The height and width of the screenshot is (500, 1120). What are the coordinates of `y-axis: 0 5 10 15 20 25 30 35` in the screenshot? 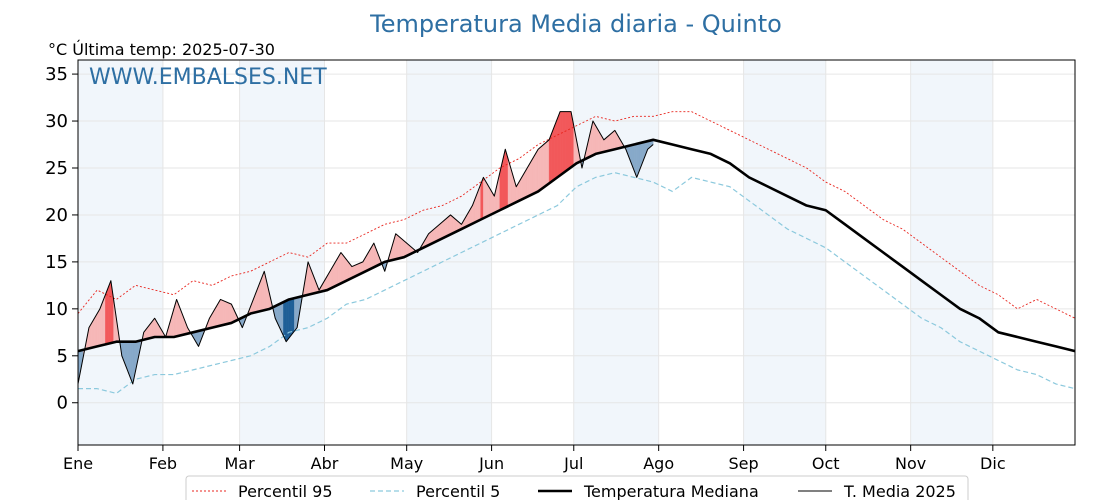 It's located at (61, 239).